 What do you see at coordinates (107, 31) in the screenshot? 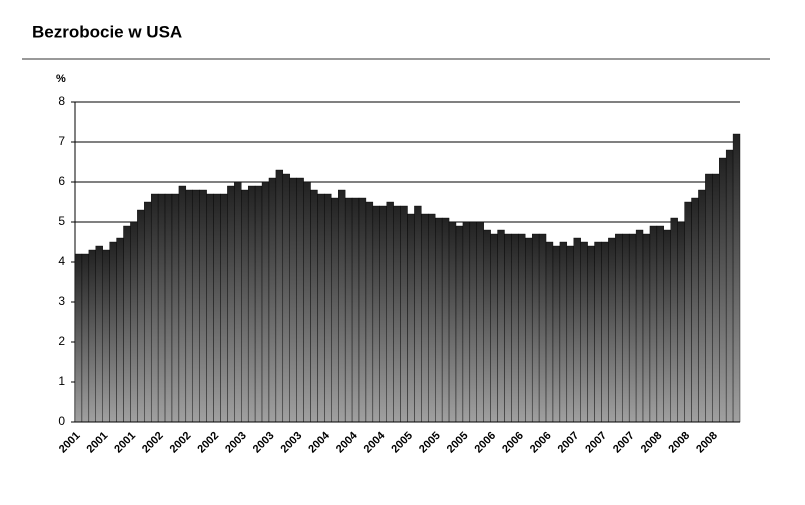
I see `chart-title: Bezrobocie w USA` at bounding box center [107, 31].